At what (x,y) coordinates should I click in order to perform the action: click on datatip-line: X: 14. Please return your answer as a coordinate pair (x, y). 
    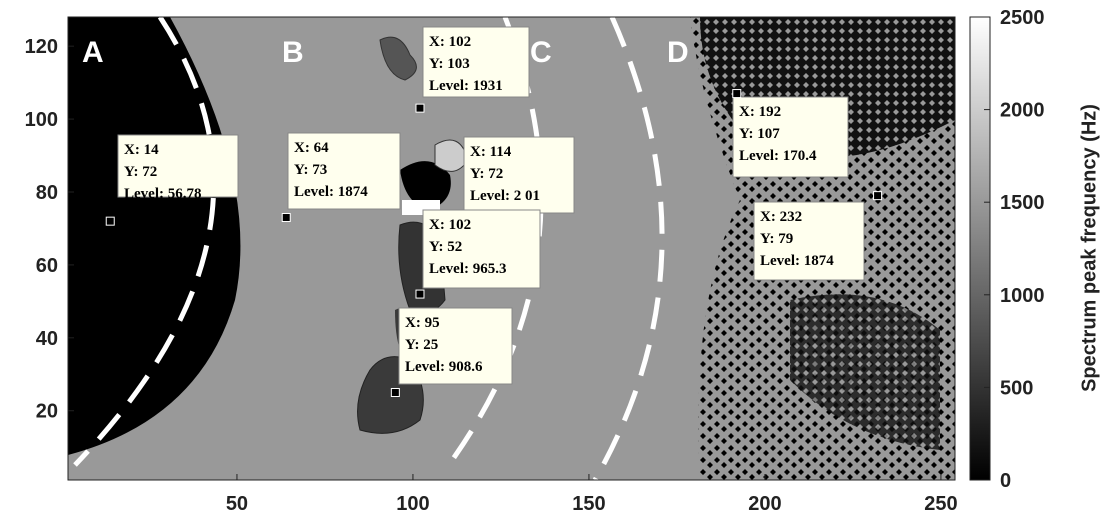
    Looking at the image, I should click on (141, 150).